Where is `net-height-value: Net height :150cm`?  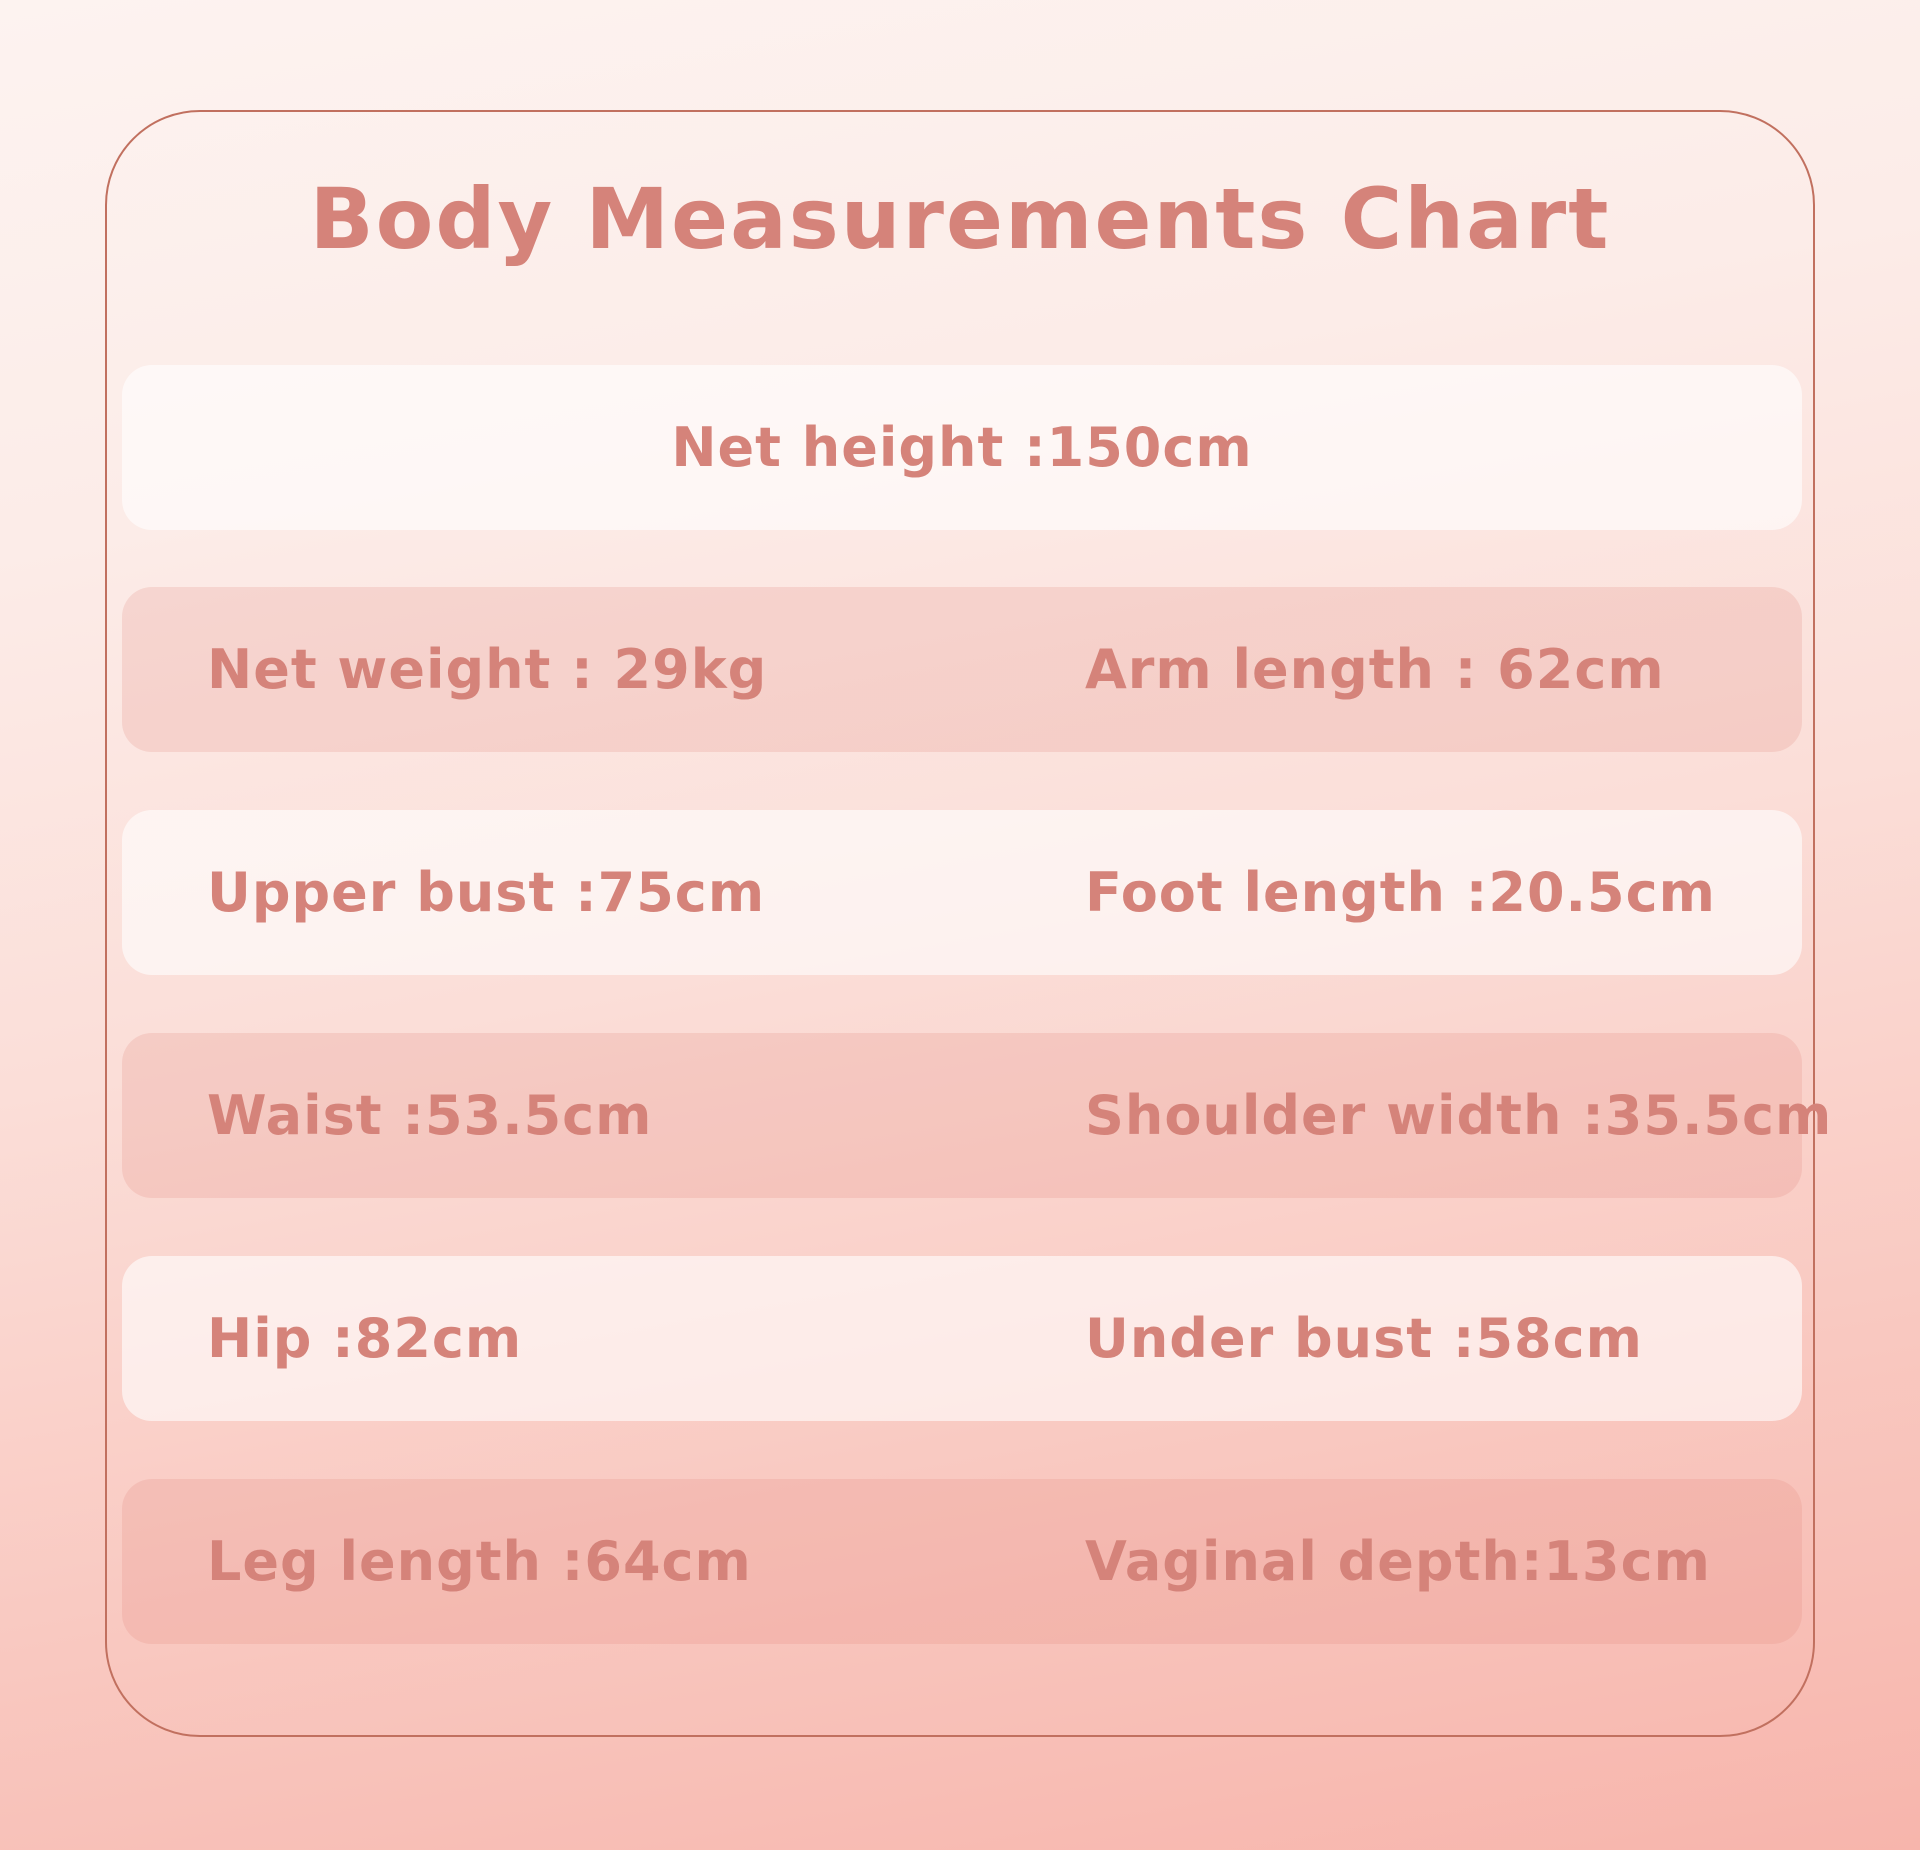 net-height-value: Net height :150cm is located at coordinates (962, 447).